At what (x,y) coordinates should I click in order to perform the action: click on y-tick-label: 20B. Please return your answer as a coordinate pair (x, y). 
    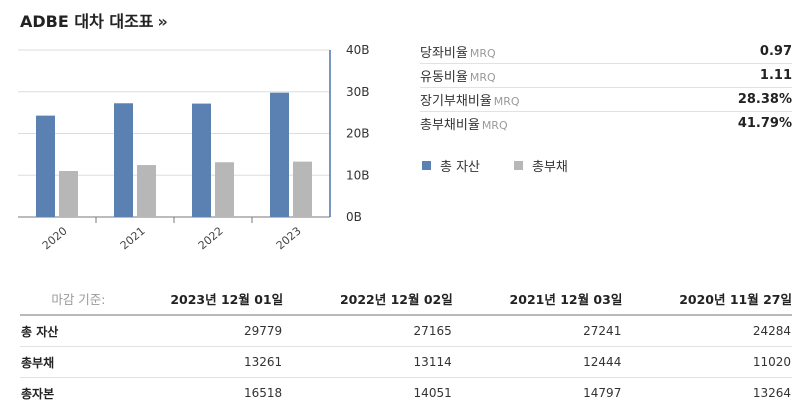
    Looking at the image, I should click on (358, 134).